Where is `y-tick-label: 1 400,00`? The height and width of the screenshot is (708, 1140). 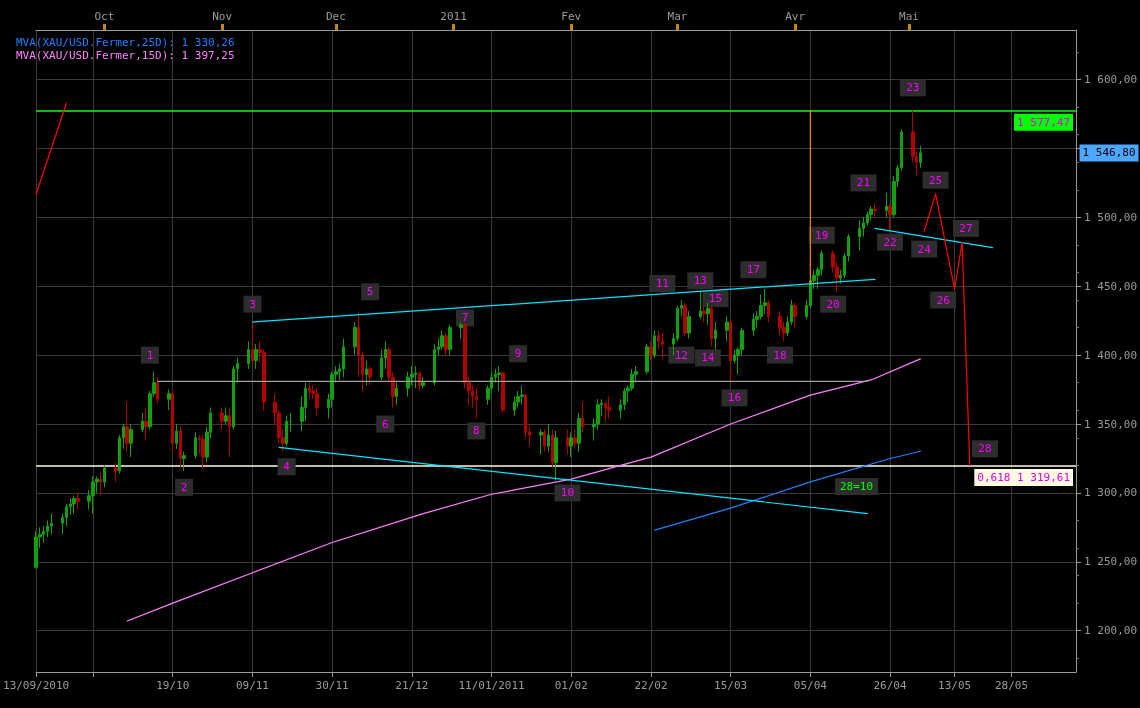 y-tick-label: 1 400,00 is located at coordinates (1110, 355).